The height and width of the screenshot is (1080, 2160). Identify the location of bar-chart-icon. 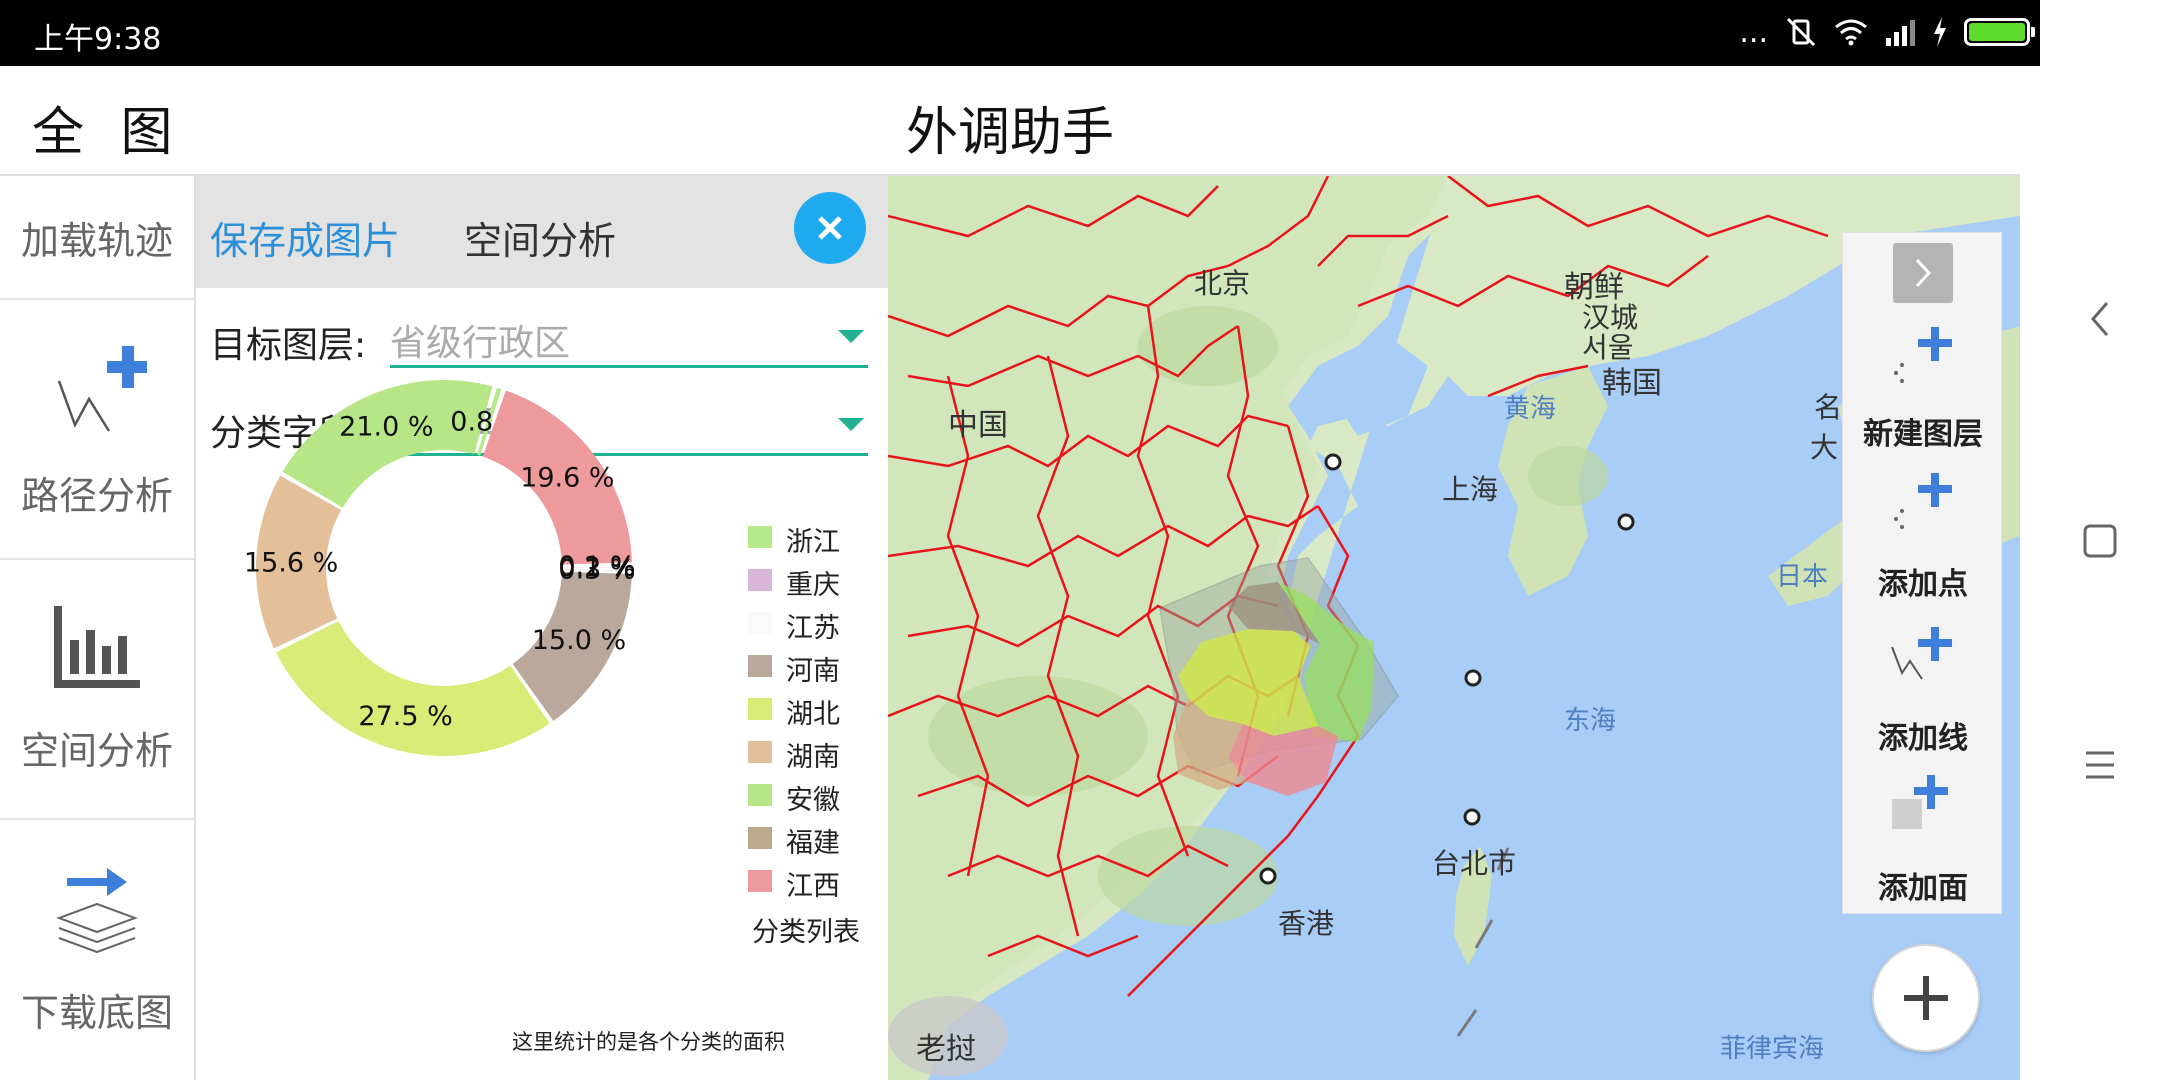
(97, 646).